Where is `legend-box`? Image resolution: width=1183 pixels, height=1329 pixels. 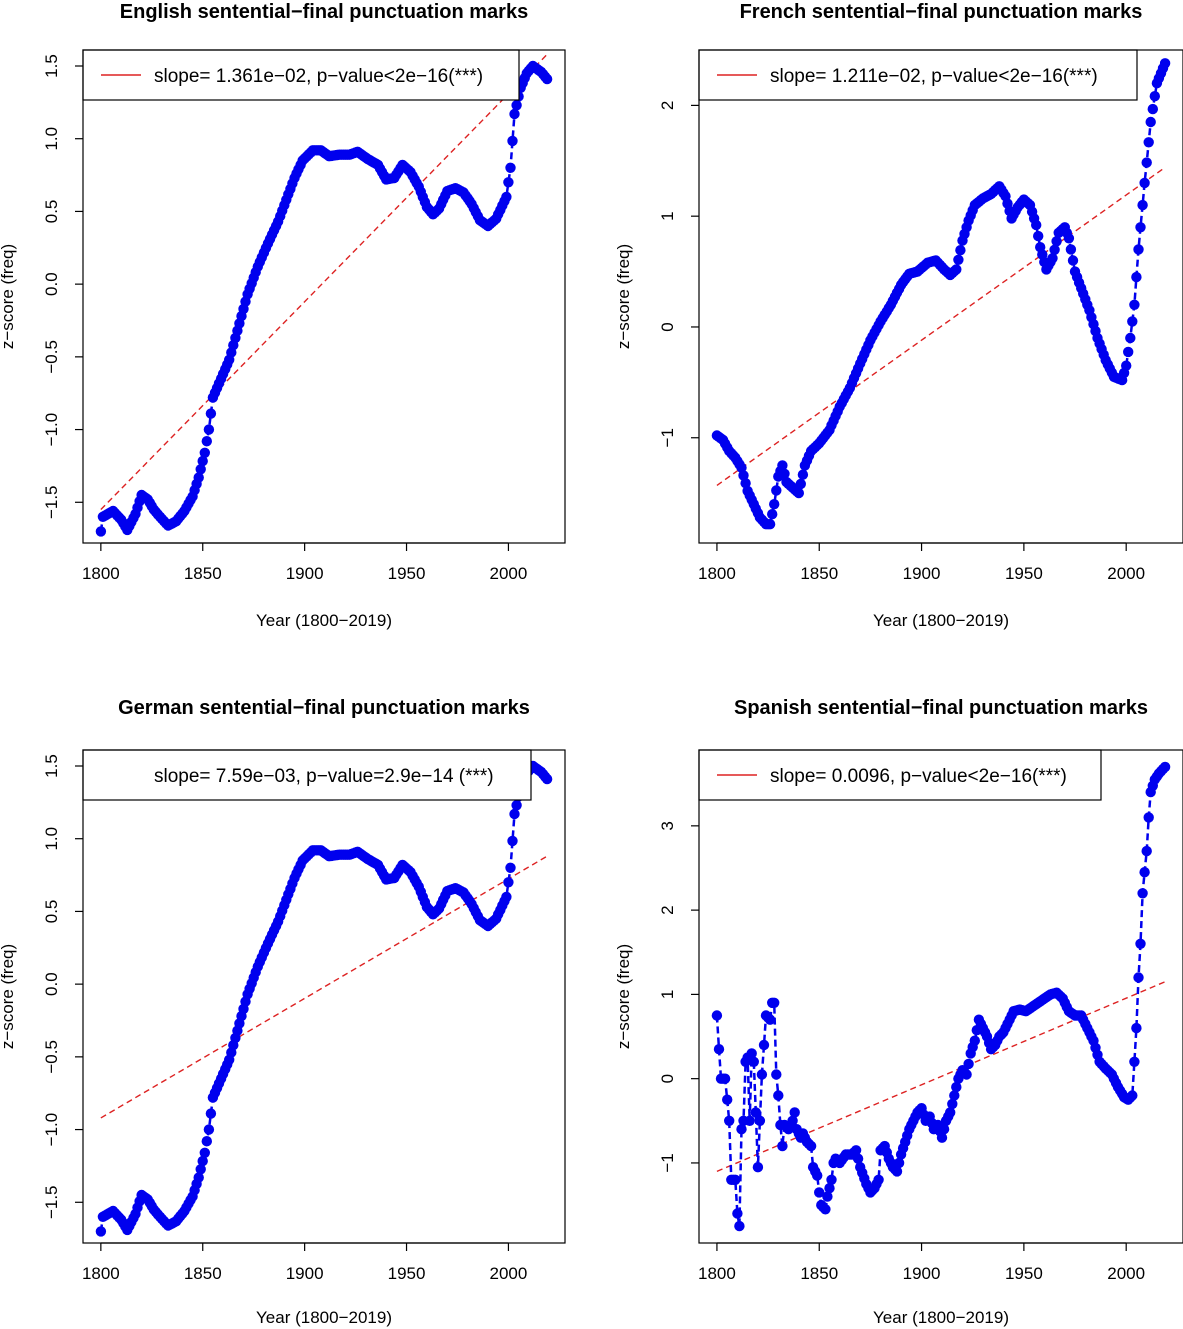 legend-box is located at coordinates (918, 75).